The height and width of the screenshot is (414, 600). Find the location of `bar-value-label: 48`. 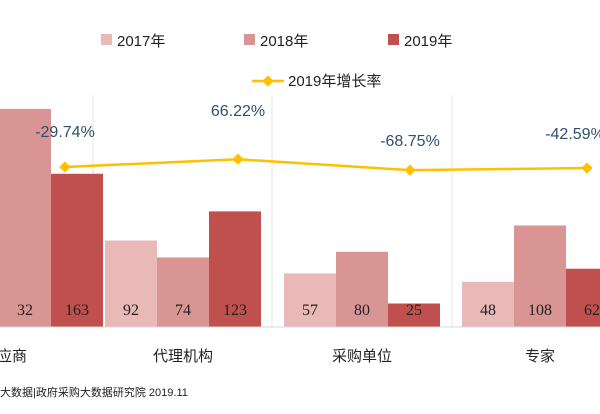

bar-value-label: 48 is located at coordinates (488, 310).